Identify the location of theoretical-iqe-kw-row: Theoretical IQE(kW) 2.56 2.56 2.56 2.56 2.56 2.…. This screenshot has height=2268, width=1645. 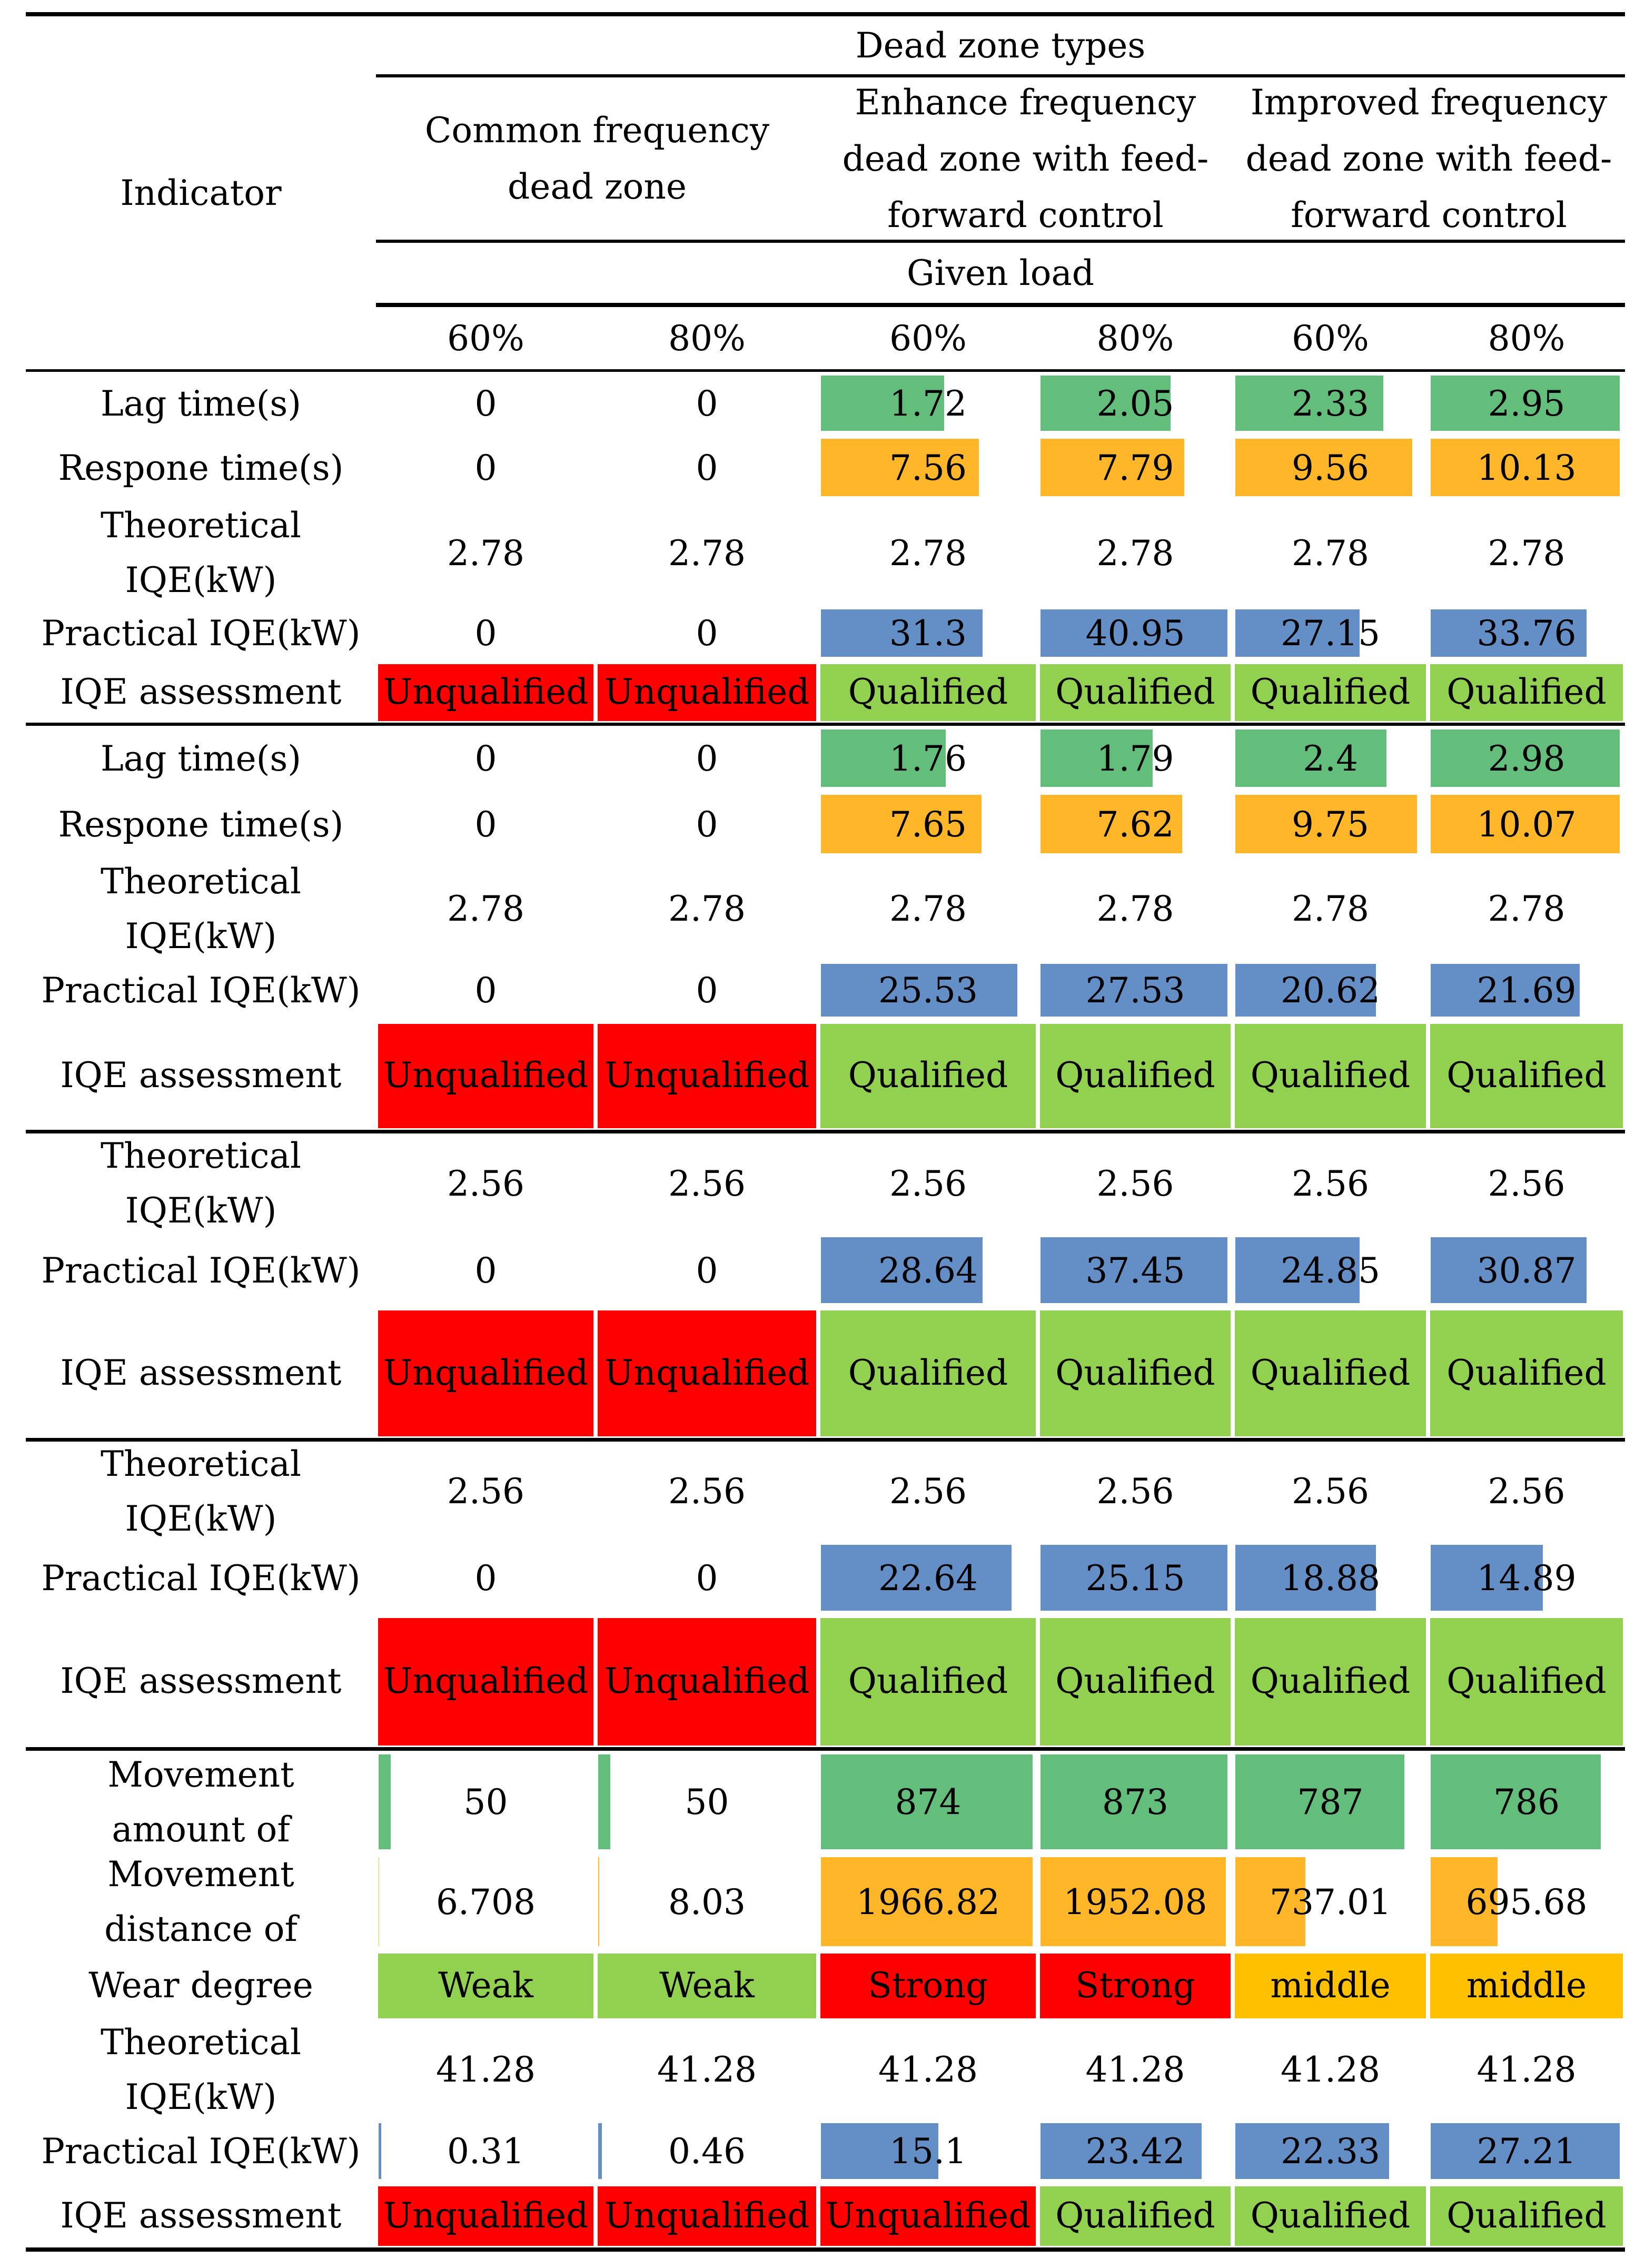
(825, 1184).